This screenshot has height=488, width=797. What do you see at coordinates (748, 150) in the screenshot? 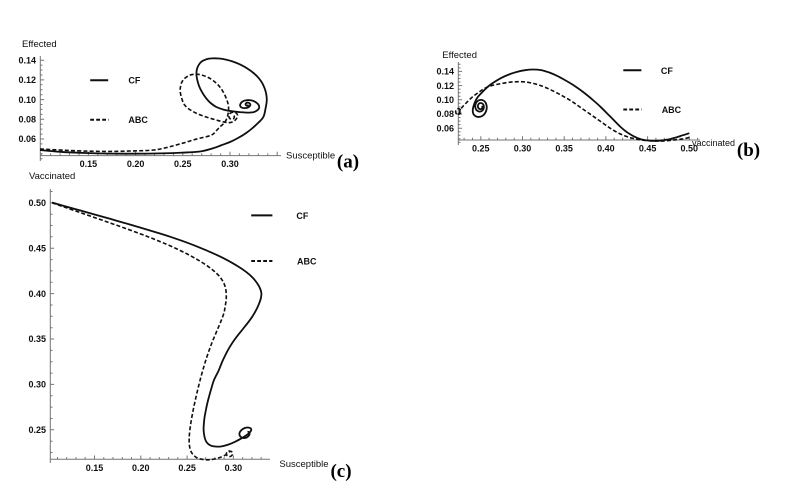
I see `svg-text: (b)` at bounding box center [748, 150].